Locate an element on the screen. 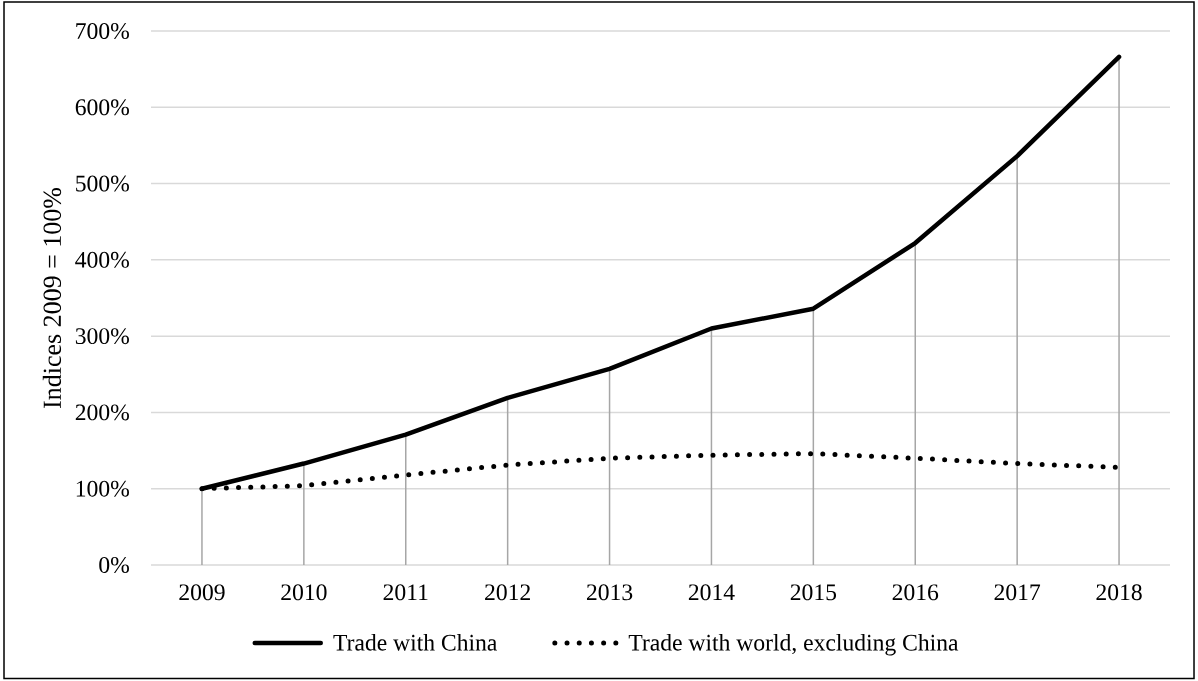 This screenshot has height=681, width=1198. y-tick-label: 300% is located at coordinates (102, 336).